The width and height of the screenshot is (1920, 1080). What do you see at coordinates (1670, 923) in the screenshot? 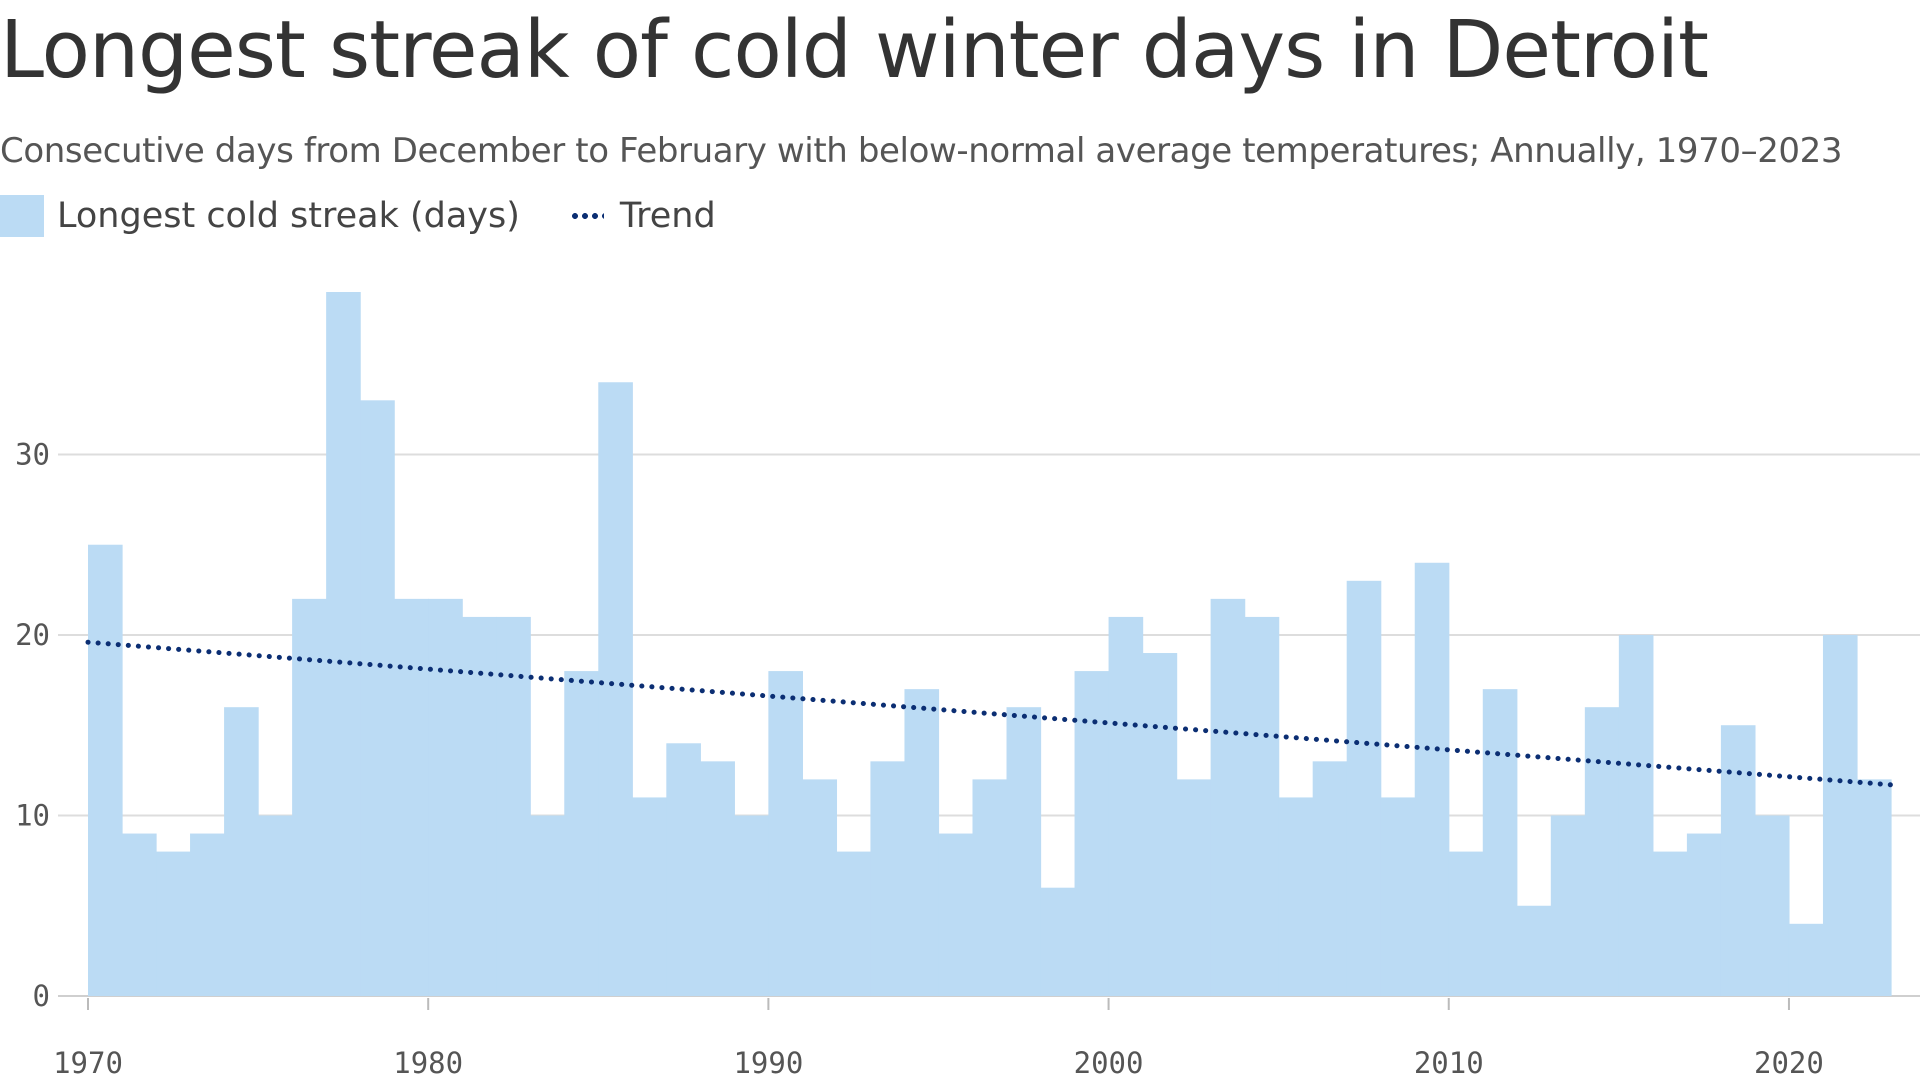
I see `bar-2016` at bounding box center [1670, 923].